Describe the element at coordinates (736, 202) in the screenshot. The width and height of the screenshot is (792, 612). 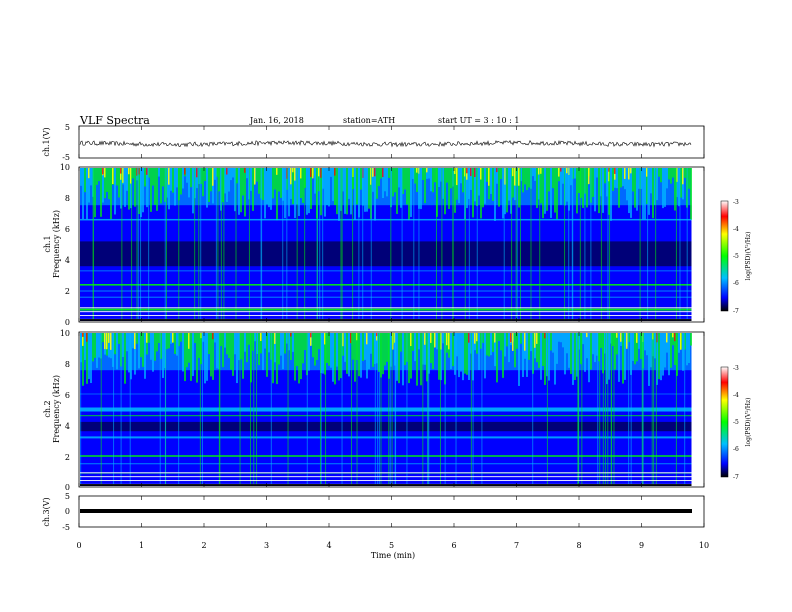
I see `colorbar-1-tick-m3: -3` at that location.